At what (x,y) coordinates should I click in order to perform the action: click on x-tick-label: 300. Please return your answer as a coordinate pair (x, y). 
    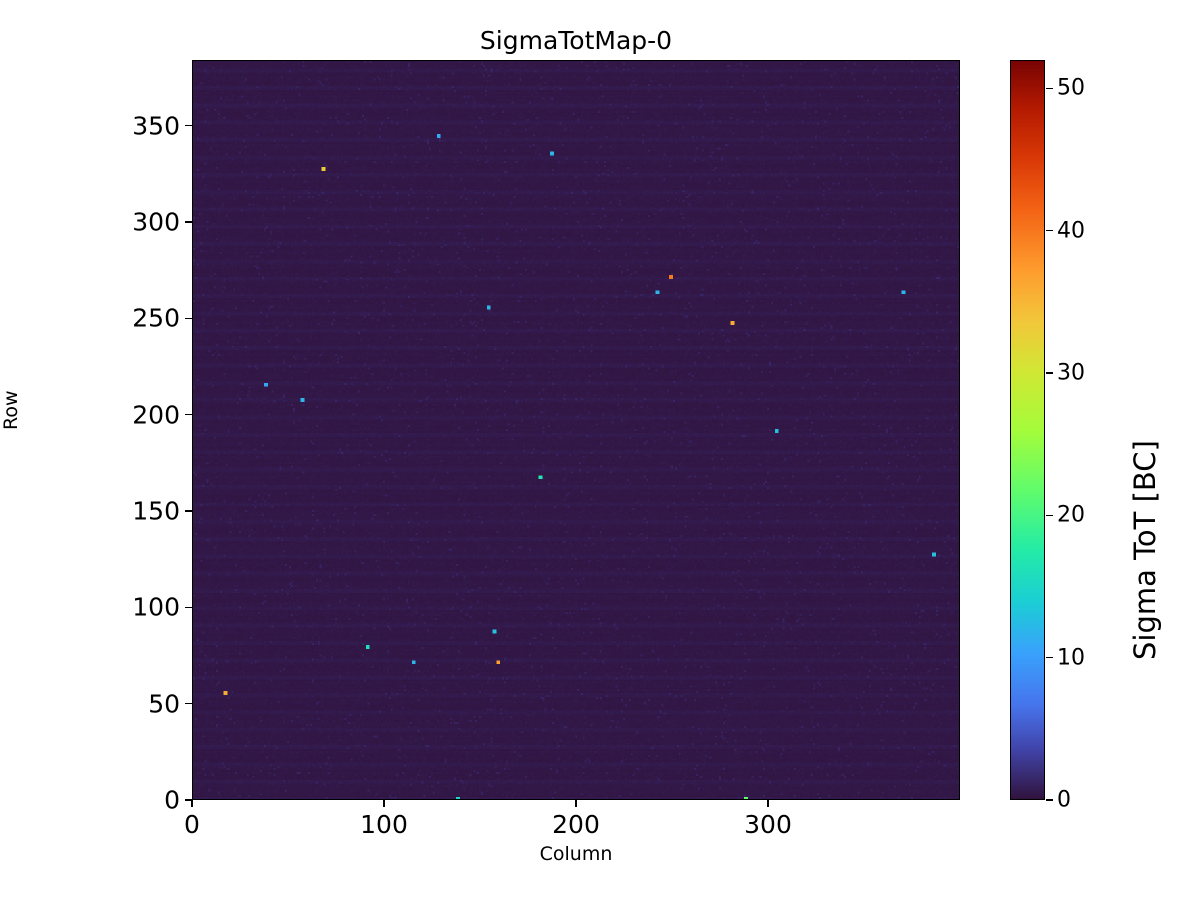
    Looking at the image, I should click on (768, 824).